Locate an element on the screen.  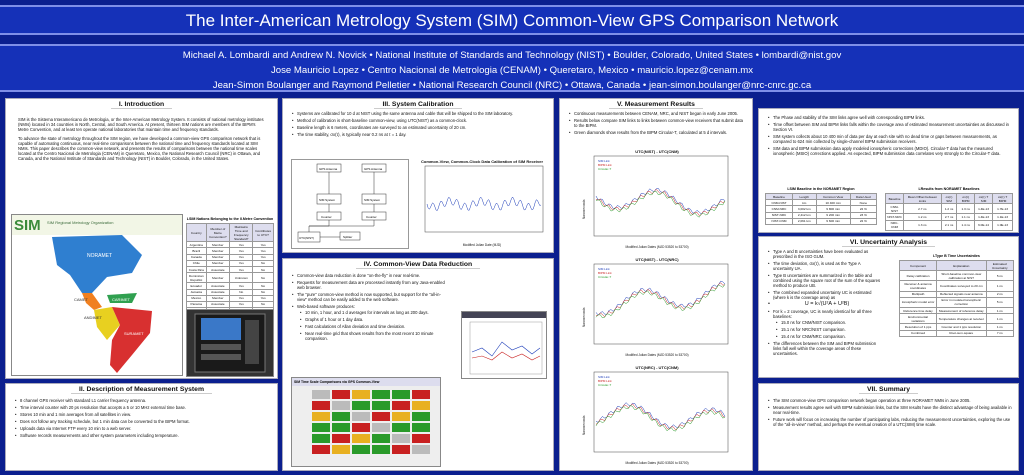
table-row: Mexico Member Yes Yes is located at coordinates (230, 298).